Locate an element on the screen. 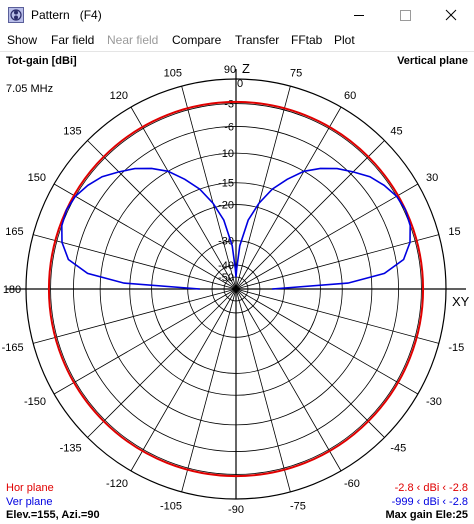 Image resolution: width=474 pixels, height=524 pixels. angle-tick-label: 105 is located at coordinates (173, 74).